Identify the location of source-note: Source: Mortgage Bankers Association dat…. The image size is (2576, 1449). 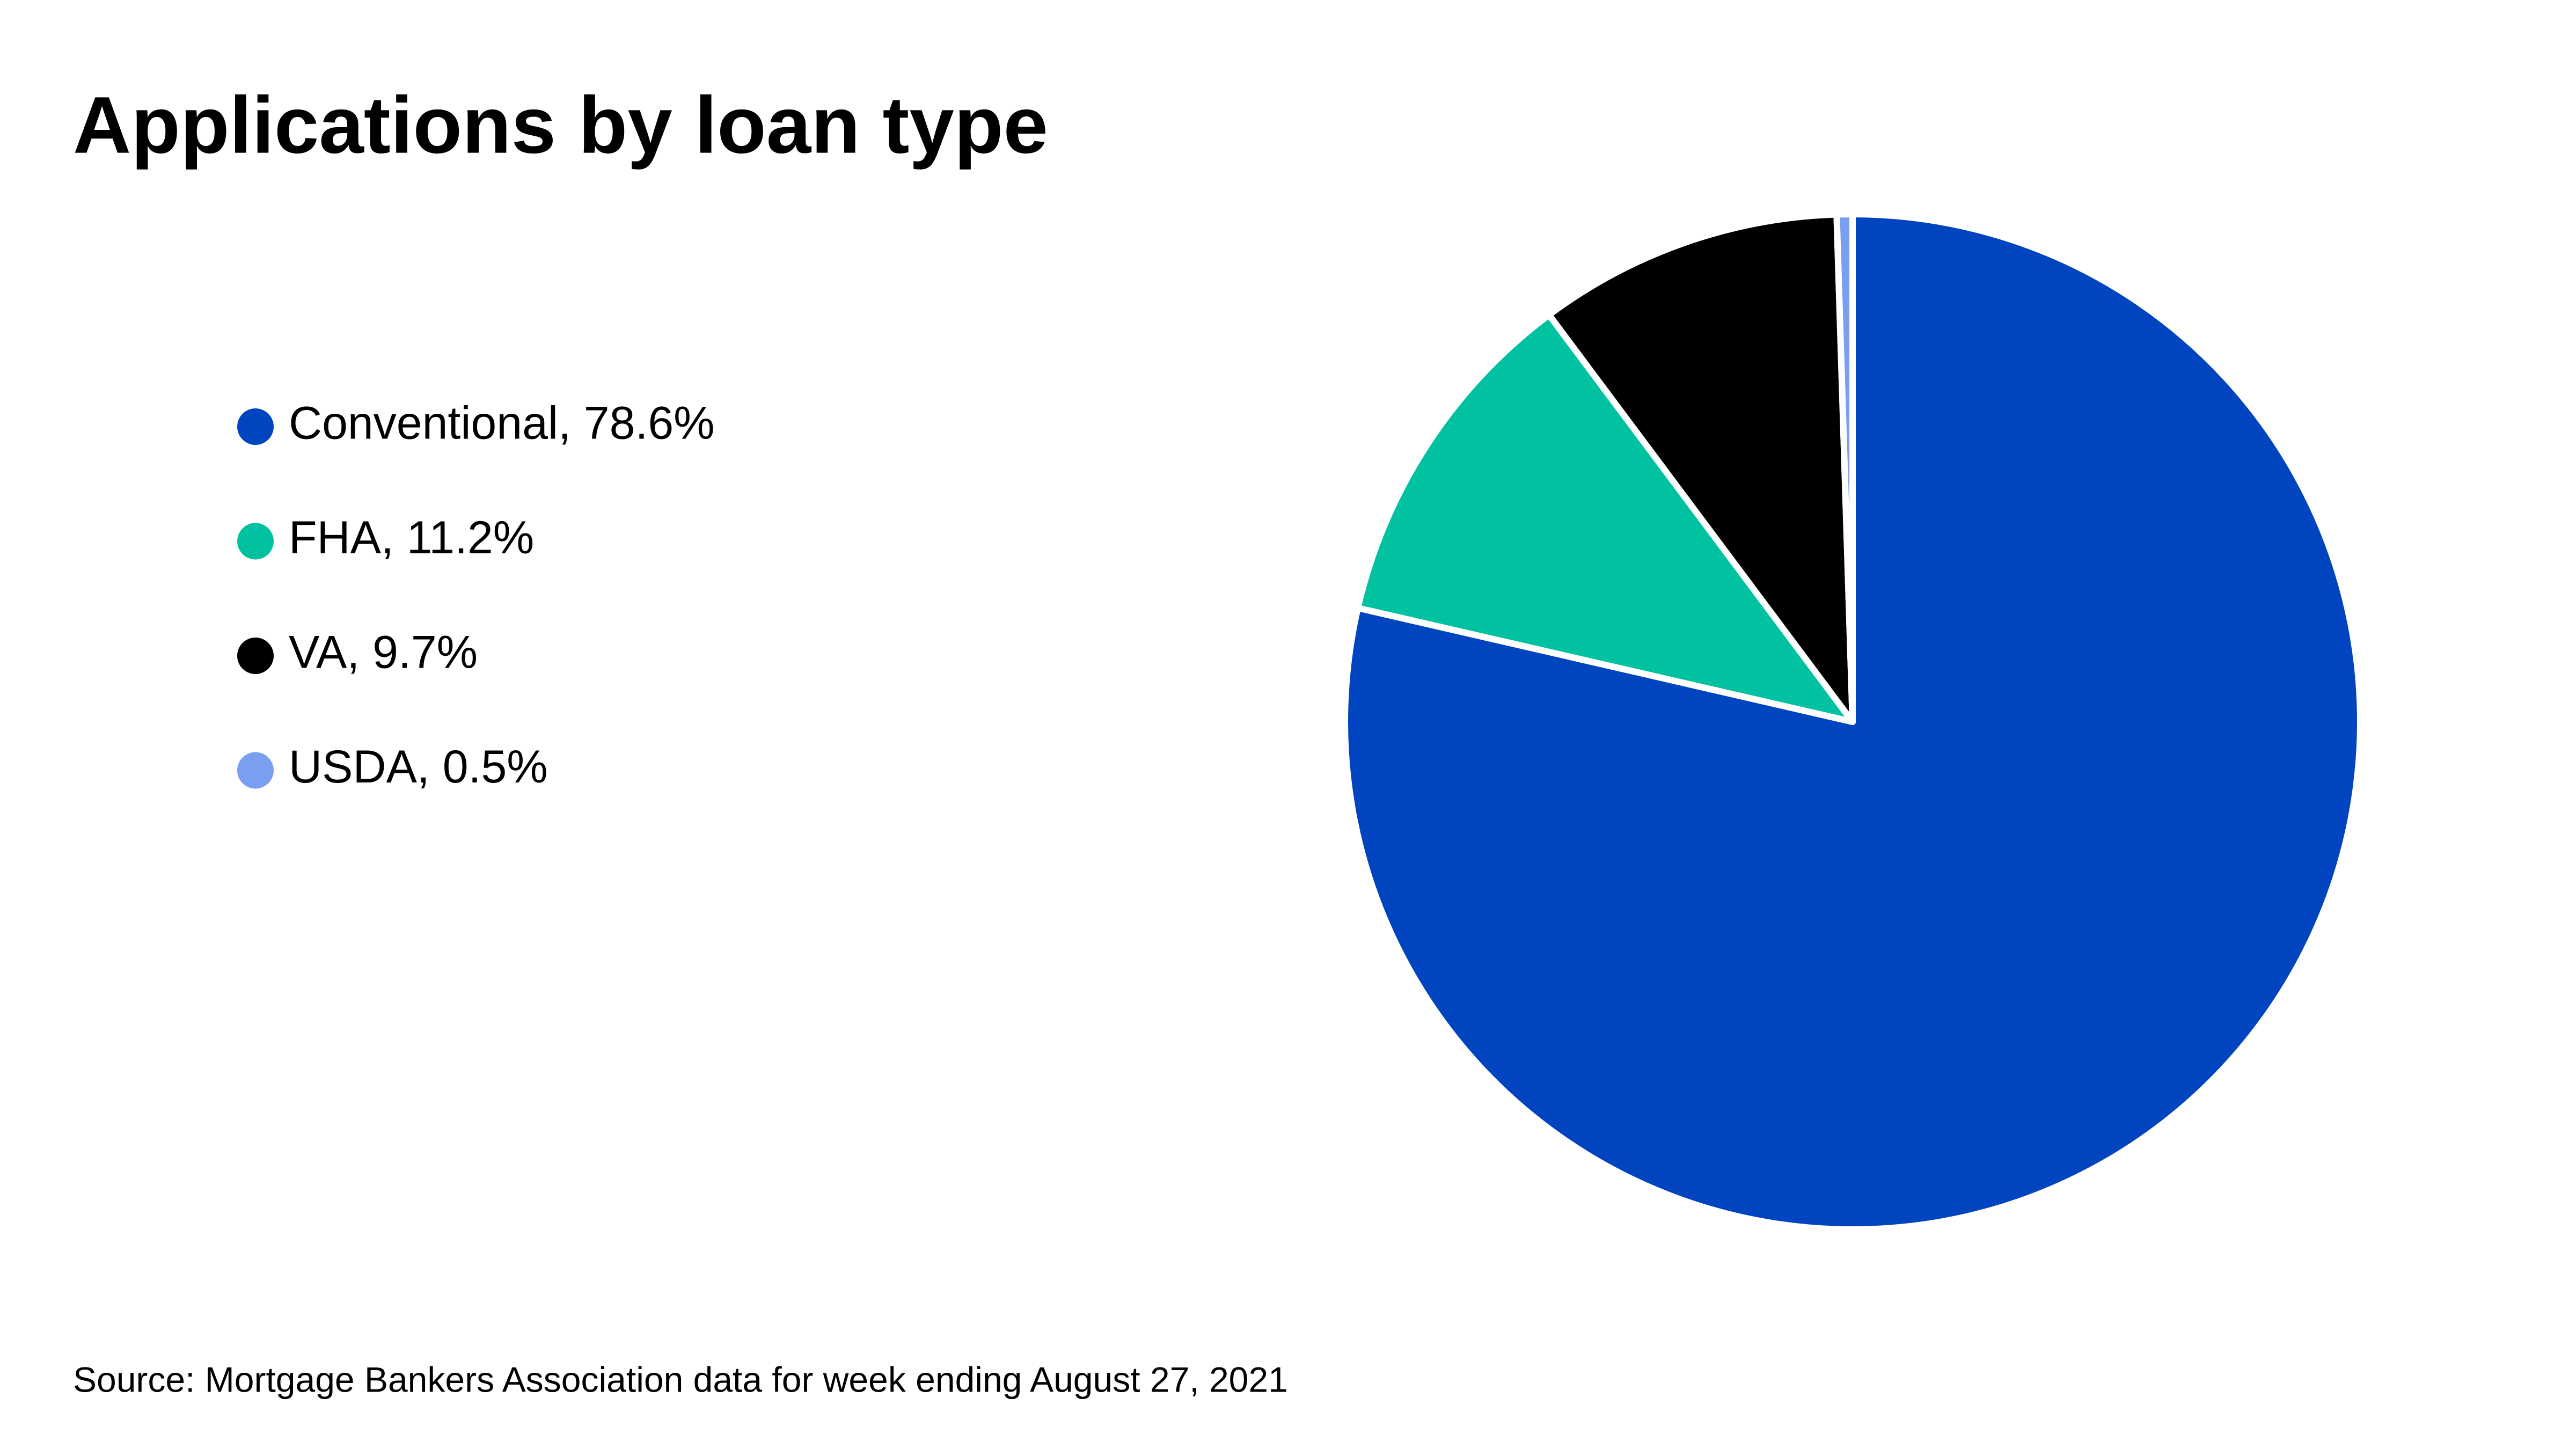
(680, 1379).